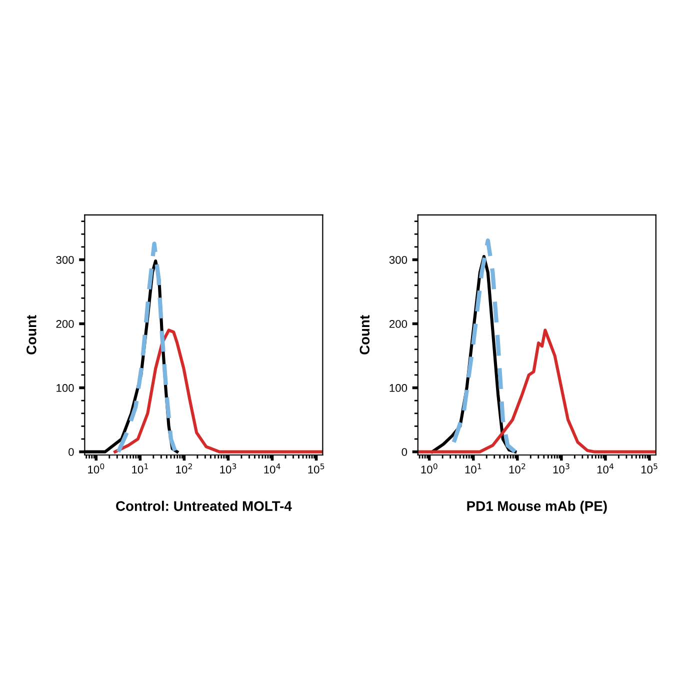 The width and height of the screenshot is (700, 700). I want to click on x-axis-title: PD1 Mouse mAb (PE), so click(537, 507).